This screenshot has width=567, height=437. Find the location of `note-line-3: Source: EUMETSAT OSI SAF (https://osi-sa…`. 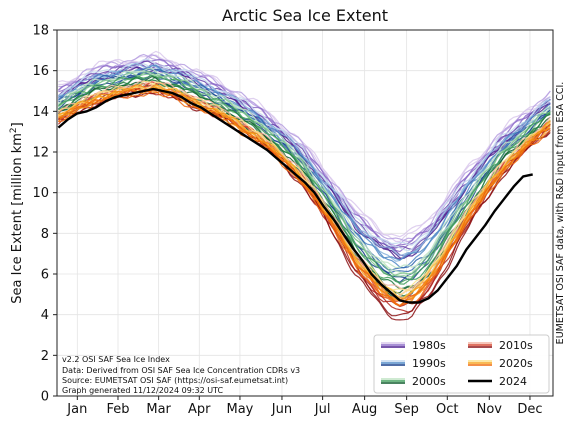

note-line-3: Source: EUMETSAT OSI SAF (https://osi-sa… is located at coordinates (175, 380).